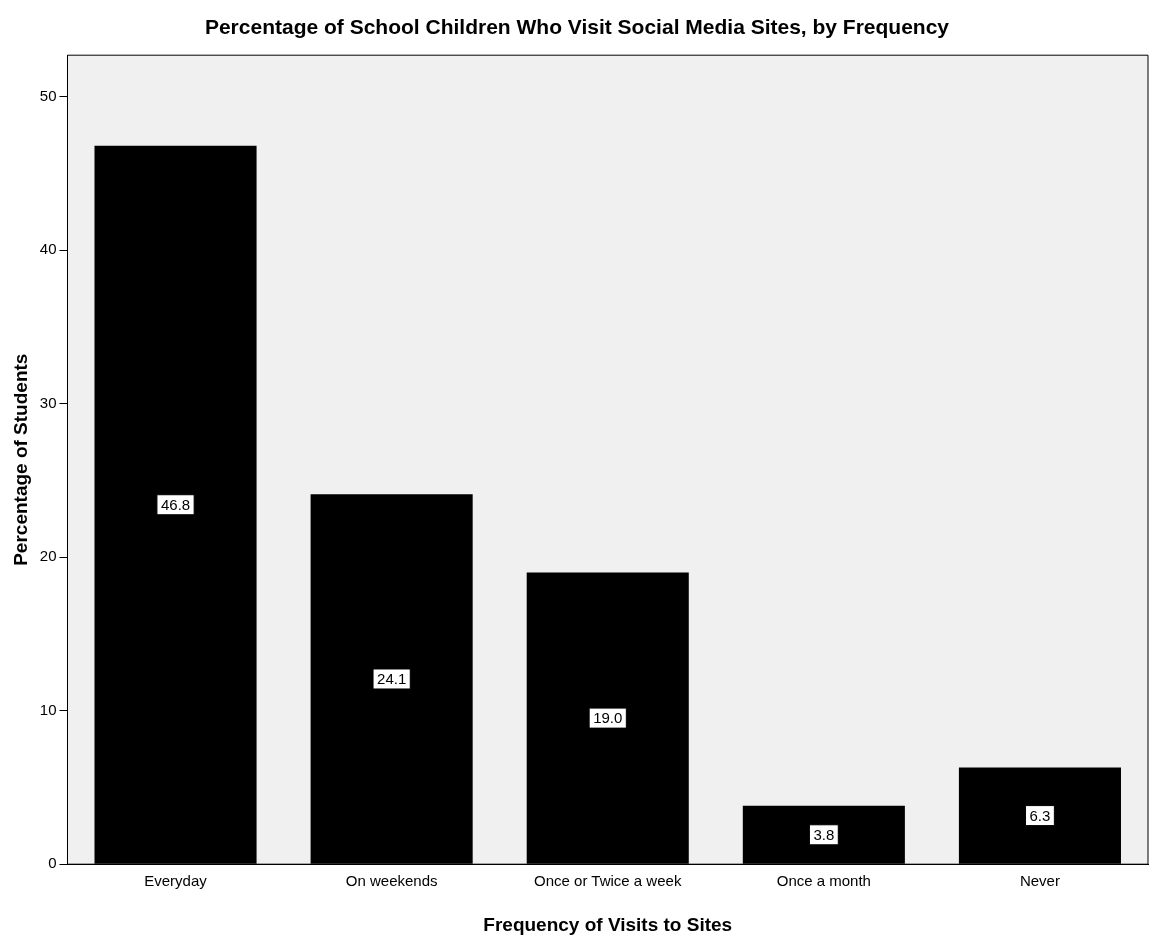  Describe the element at coordinates (823, 881) in the screenshot. I see `x-tick-label: Once a month` at that location.